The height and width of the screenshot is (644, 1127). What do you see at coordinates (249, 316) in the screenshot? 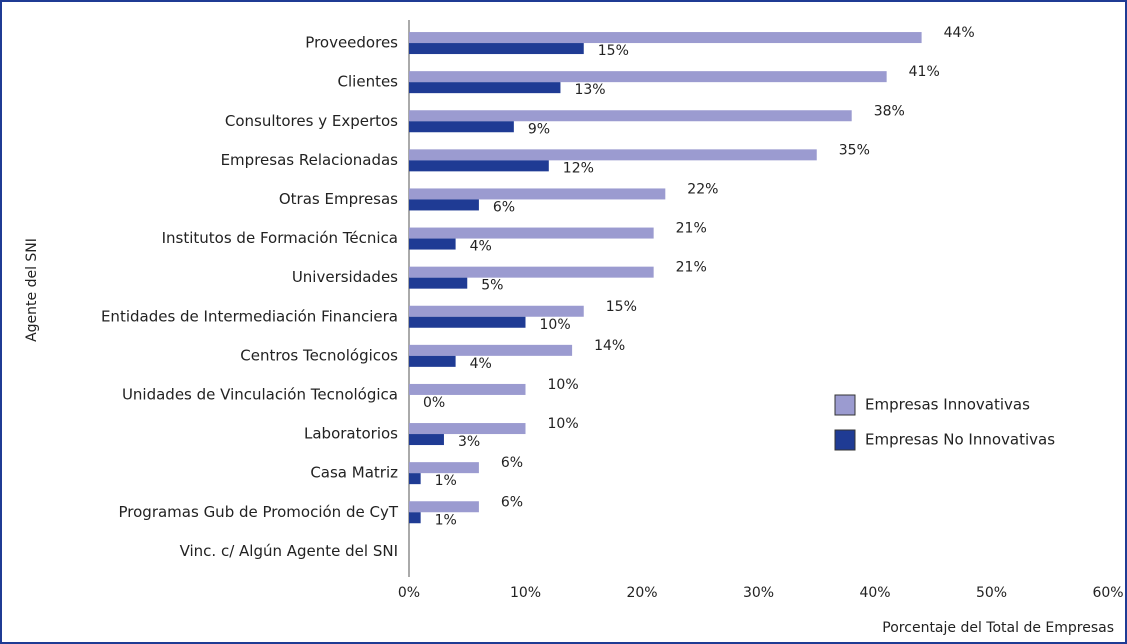
I see `y-tick-label: Entidades de Intermediación Financiera` at bounding box center [249, 316].